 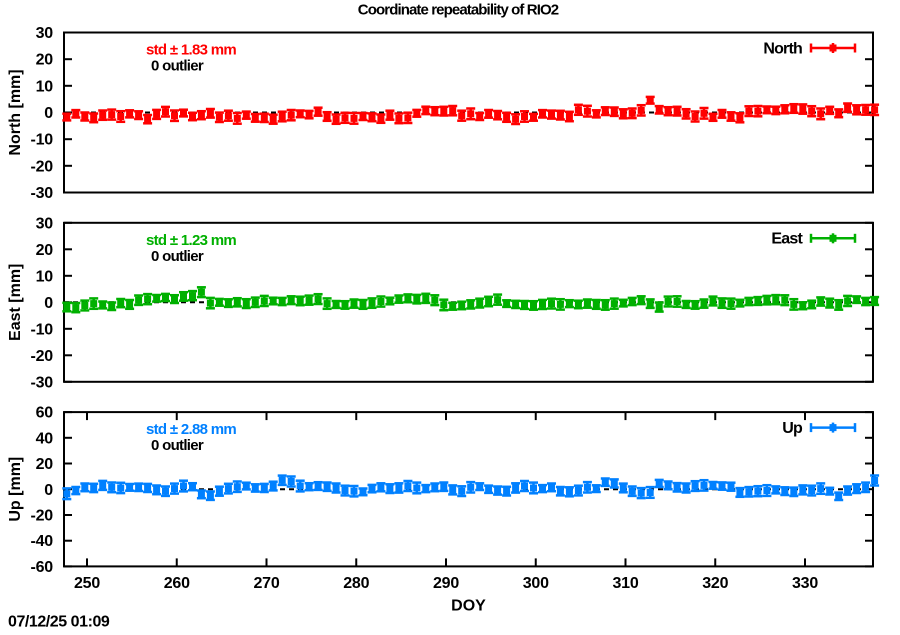 What do you see at coordinates (191, 429) in the screenshot?
I see `svg-text: std ± 2.88 mm` at bounding box center [191, 429].